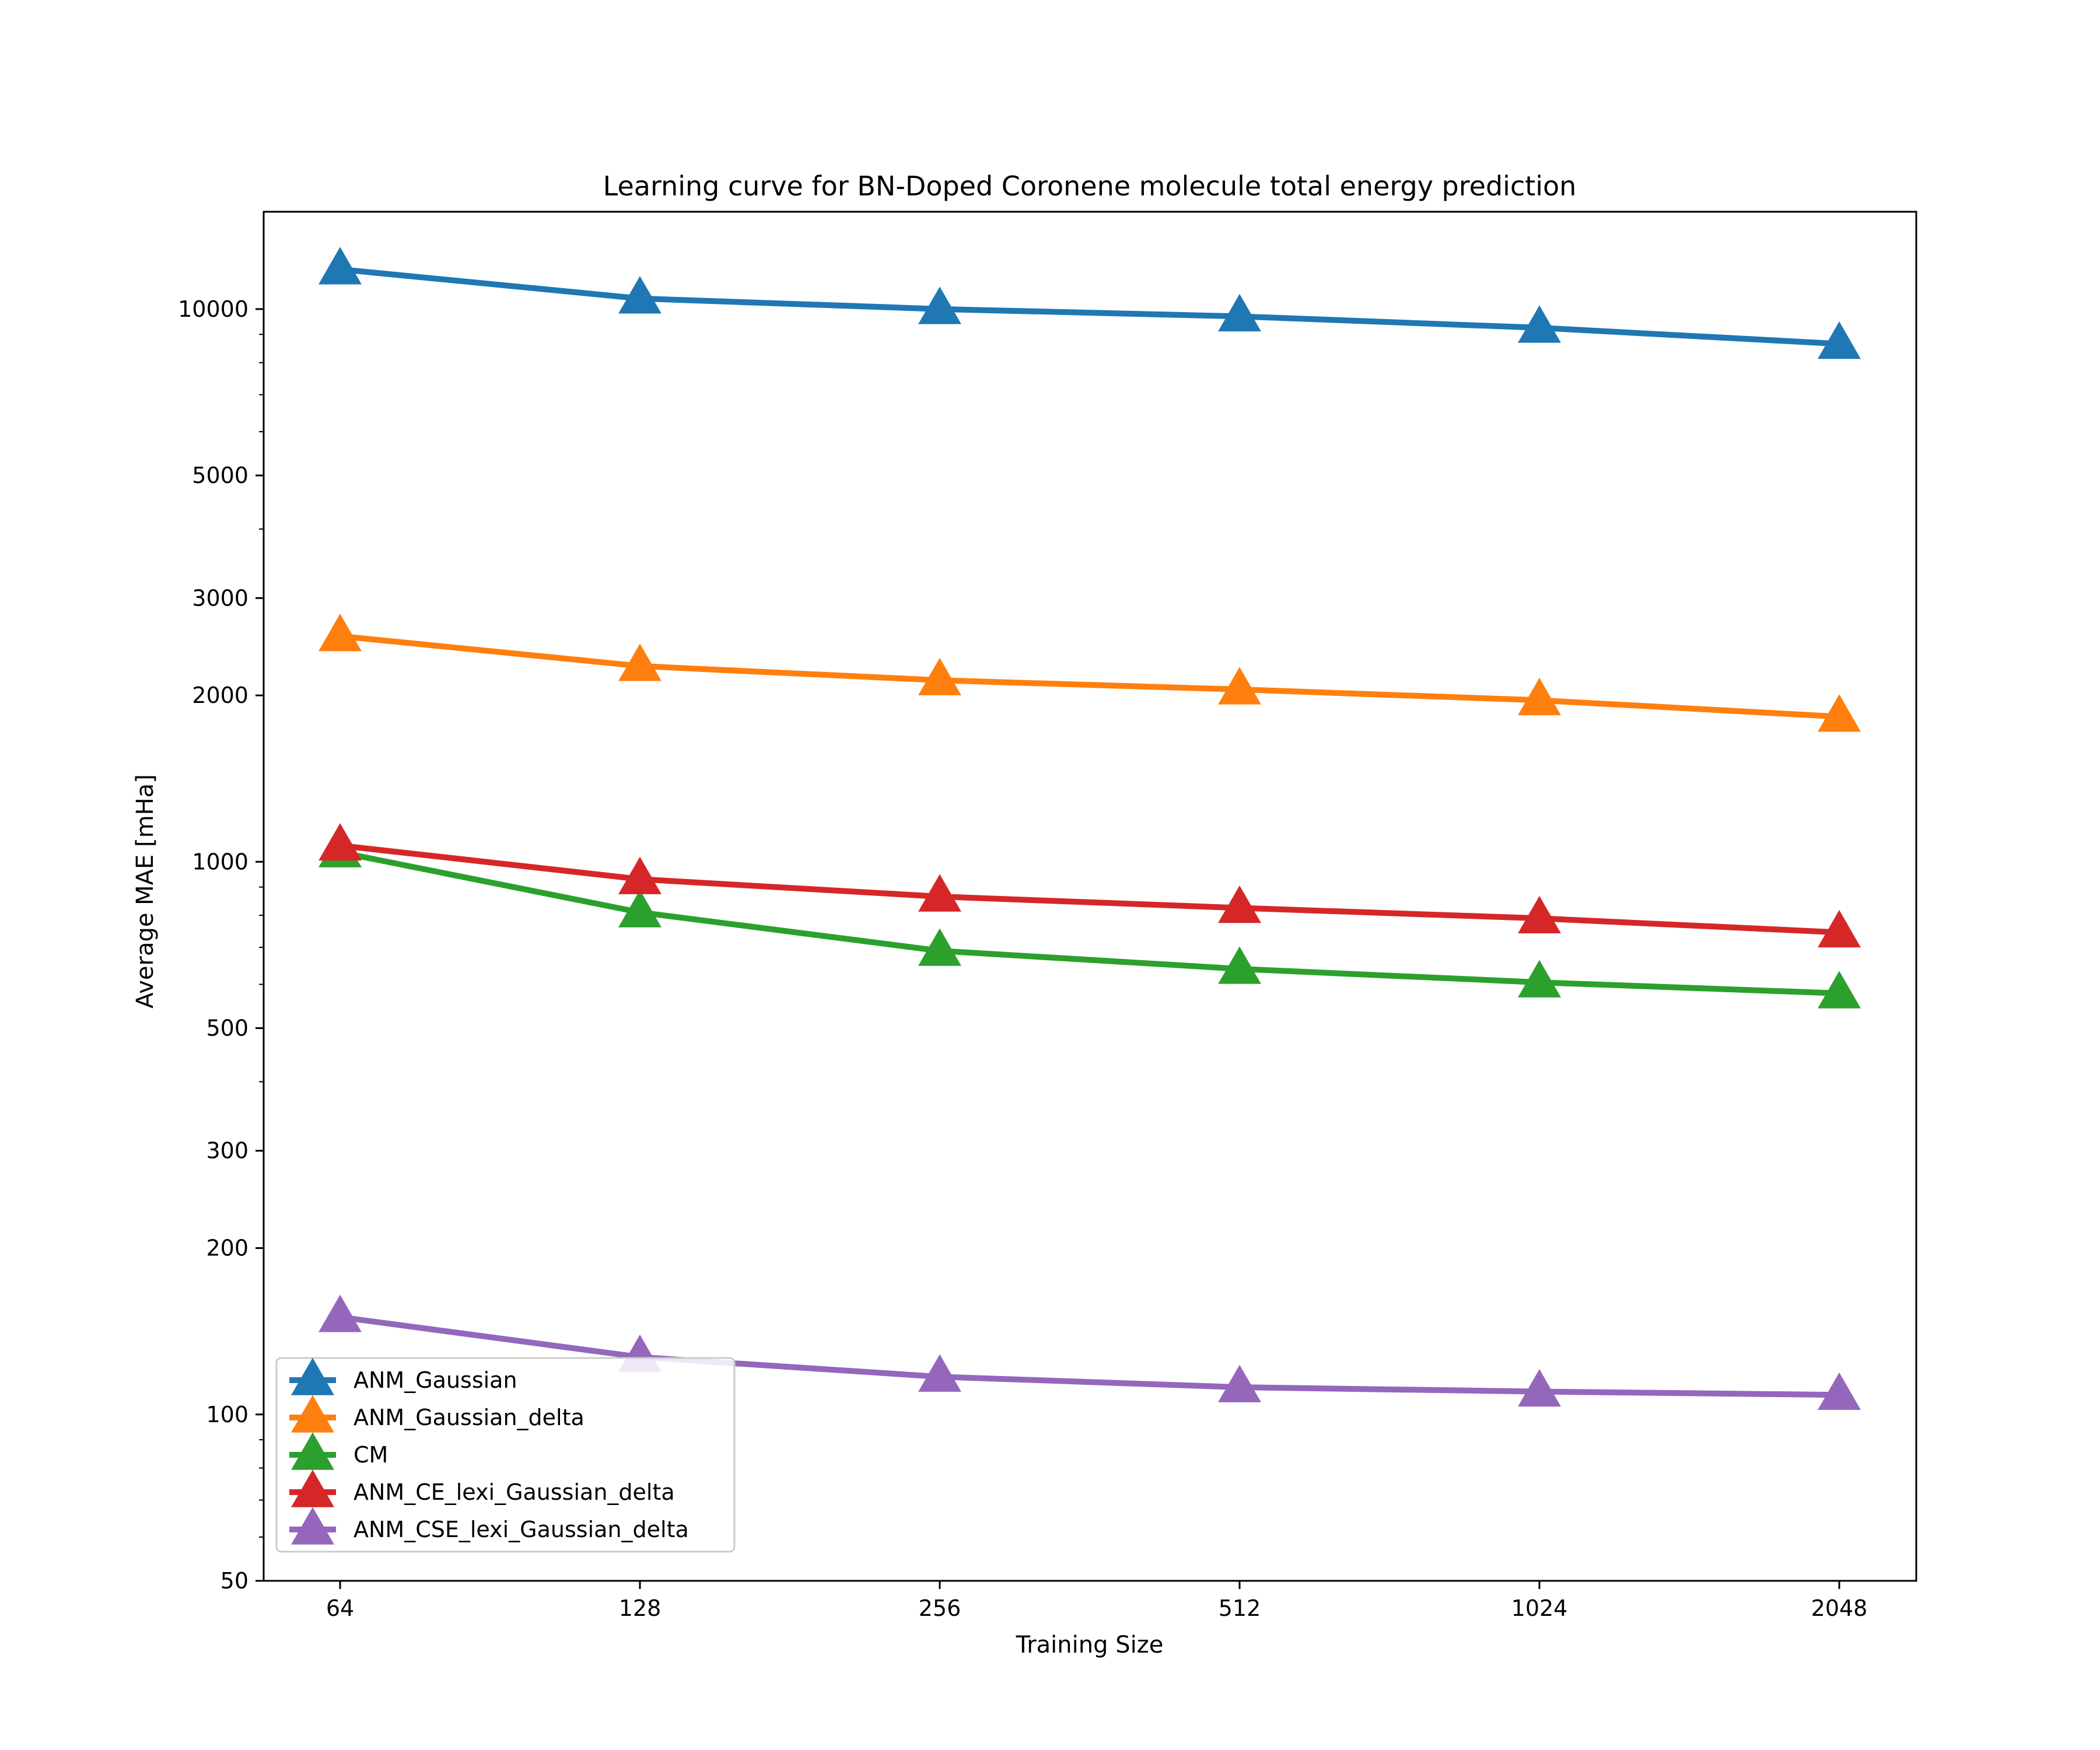 Image resolution: width=2100 pixels, height=1750 pixels. I want to click on legend-item: ANM_CE_lexi_Gaussian_delta, so click(482, 1488).